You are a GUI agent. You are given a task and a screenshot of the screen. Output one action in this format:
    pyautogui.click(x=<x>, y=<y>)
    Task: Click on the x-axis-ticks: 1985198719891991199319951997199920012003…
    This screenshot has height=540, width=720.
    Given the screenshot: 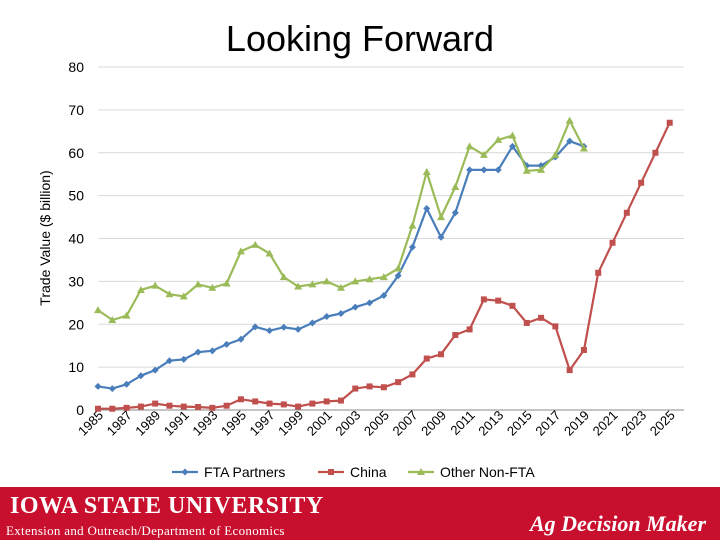 What is the action you would take?
    pyautogui.click(x=376, y=423)
    